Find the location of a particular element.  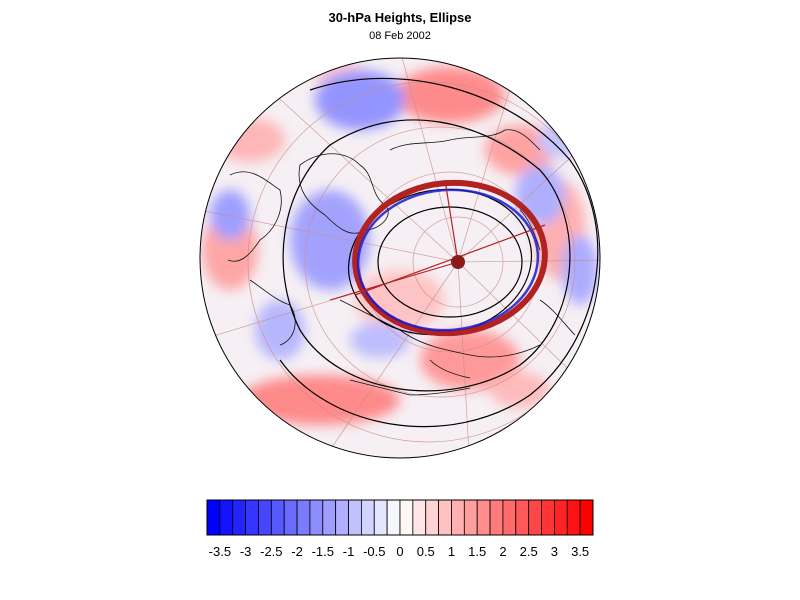

colorbar-tick-label: 2.5 is located at coordinates (529, 551).